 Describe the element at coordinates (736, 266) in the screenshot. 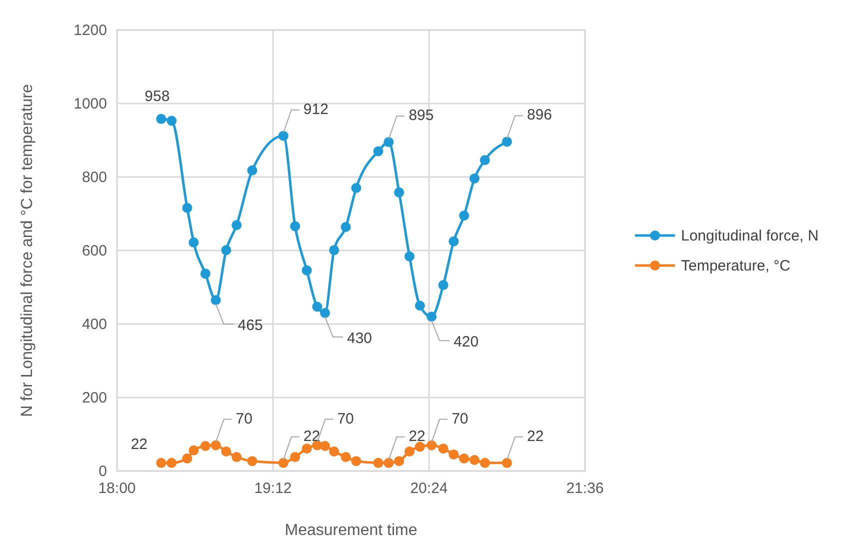

I see `legend-label: Temperature, °C` at that location.